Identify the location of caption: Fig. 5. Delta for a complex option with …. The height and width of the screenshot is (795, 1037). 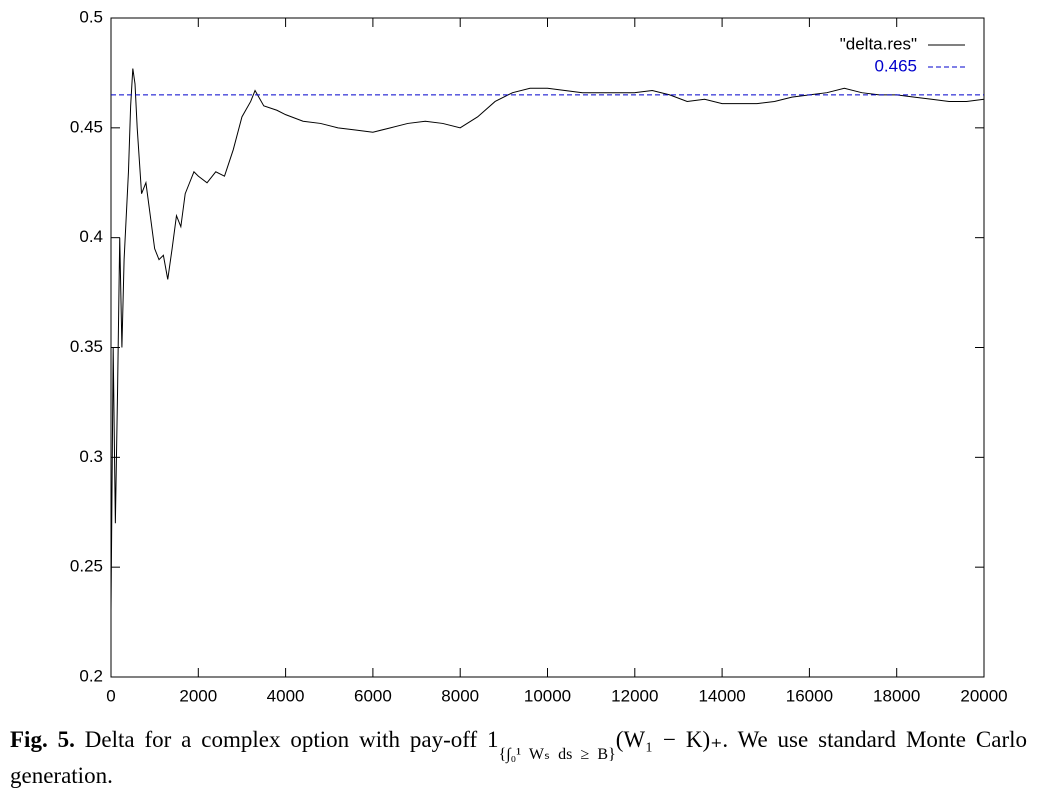
(518, 758).